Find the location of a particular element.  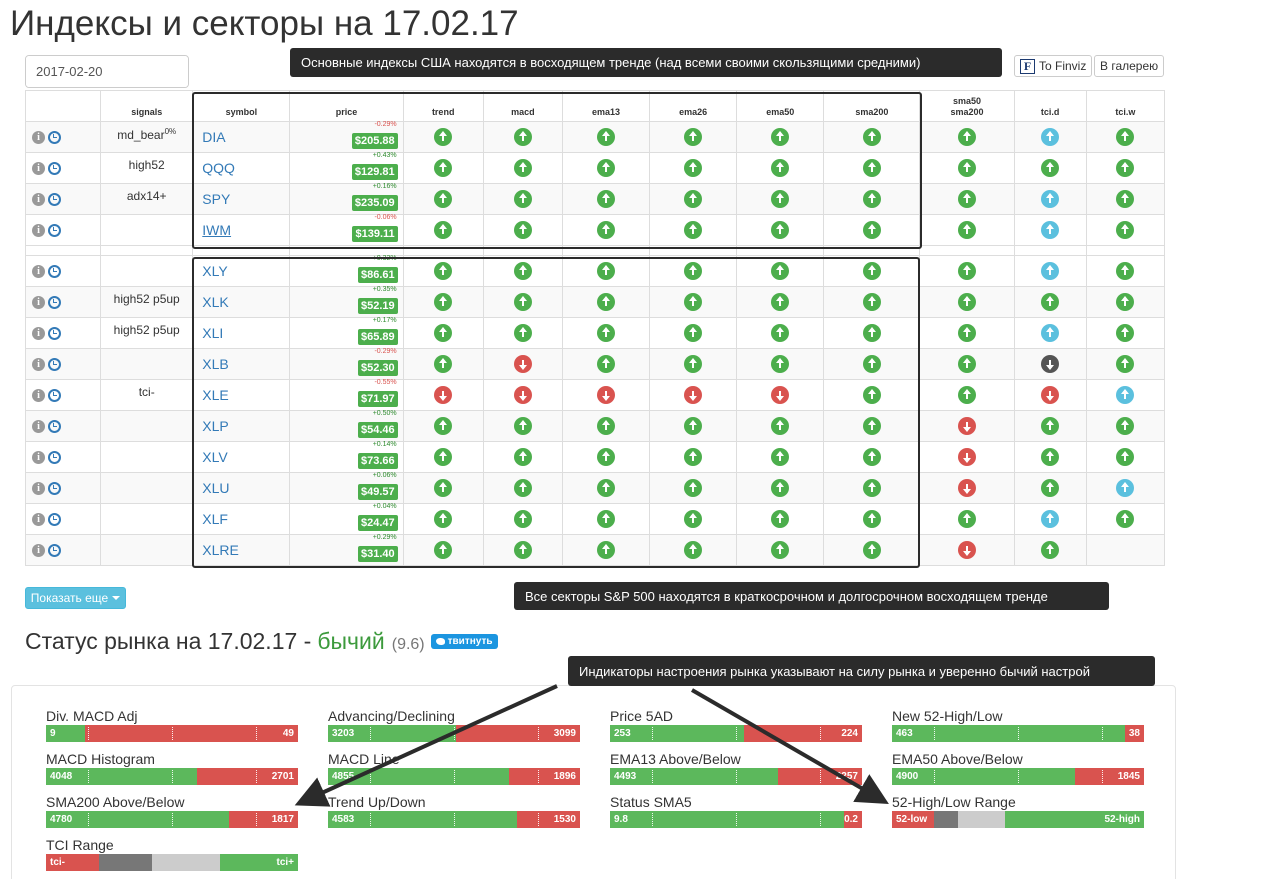

table-row: i high52 p5up XLI +0.17% $65.89 is located at coordinates (595, 333).